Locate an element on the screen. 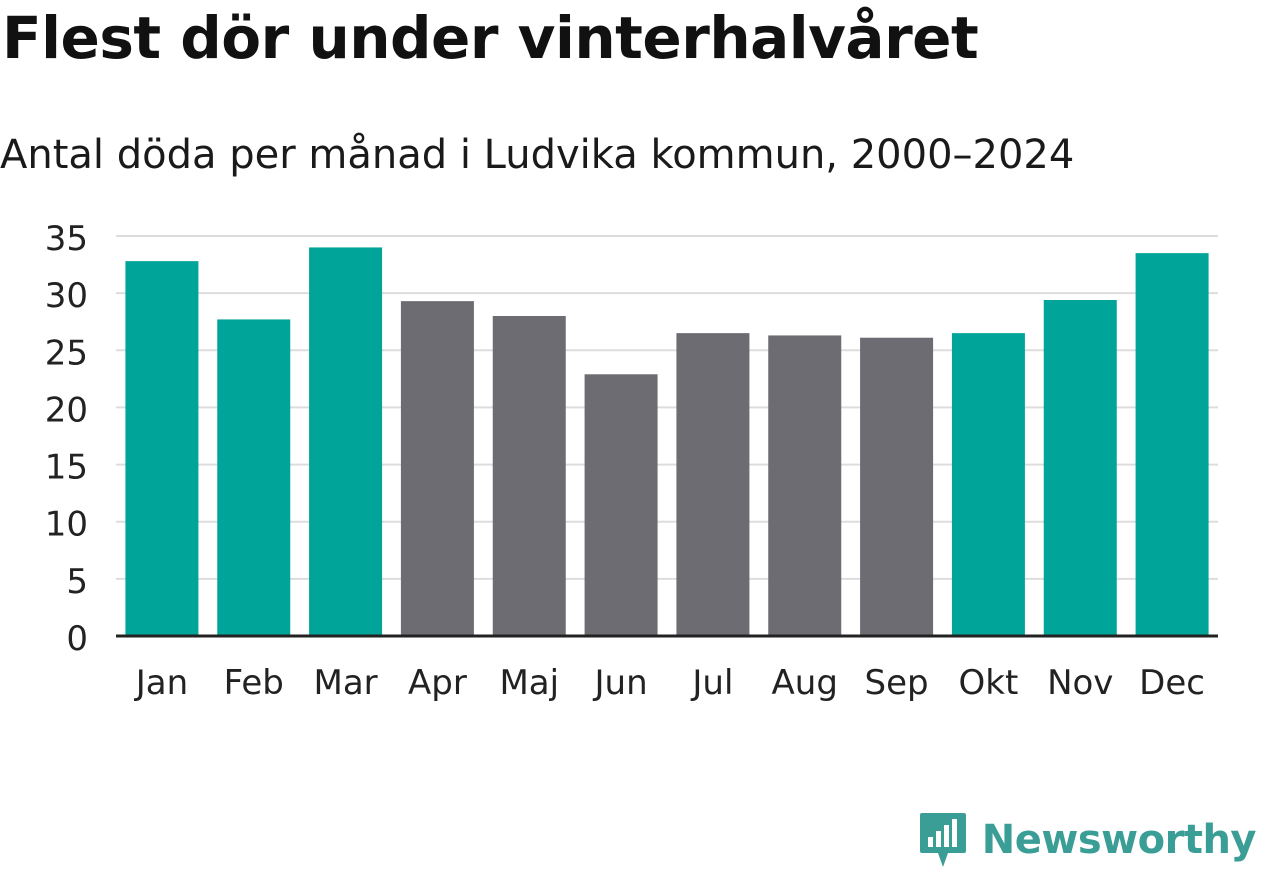 The width and height of the screenshot is (1262, 879). x-tick-label: Okt is located at coordinates (989, 683).